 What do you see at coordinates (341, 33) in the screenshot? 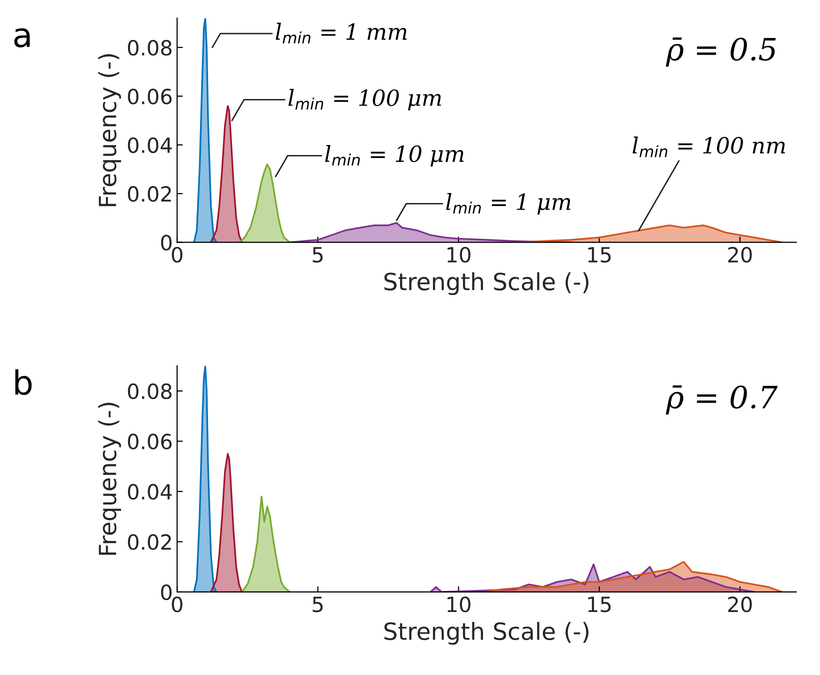
I see `annotation: l$_{min}$ = 1 mm` at bounding box center [341, 33].